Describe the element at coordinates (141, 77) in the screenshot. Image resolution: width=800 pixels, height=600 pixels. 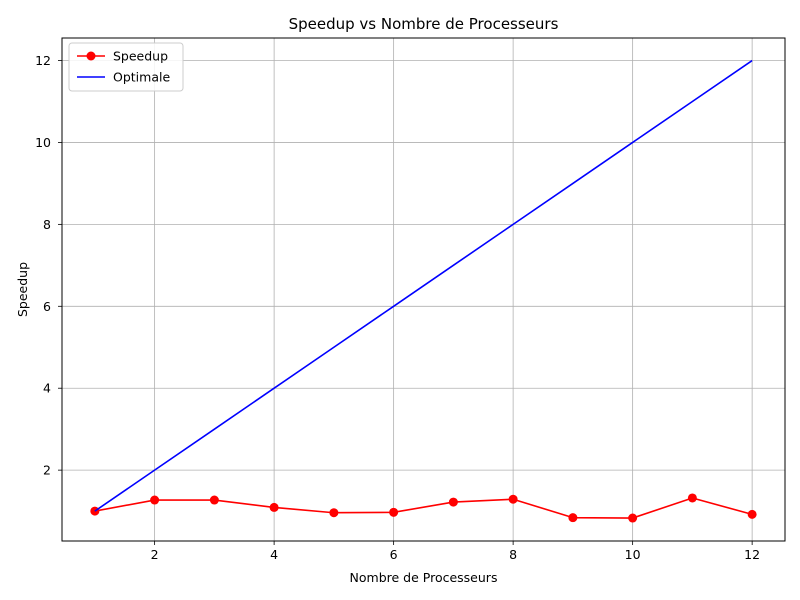
I see `legend-label-optimale: Optimale` at that location.